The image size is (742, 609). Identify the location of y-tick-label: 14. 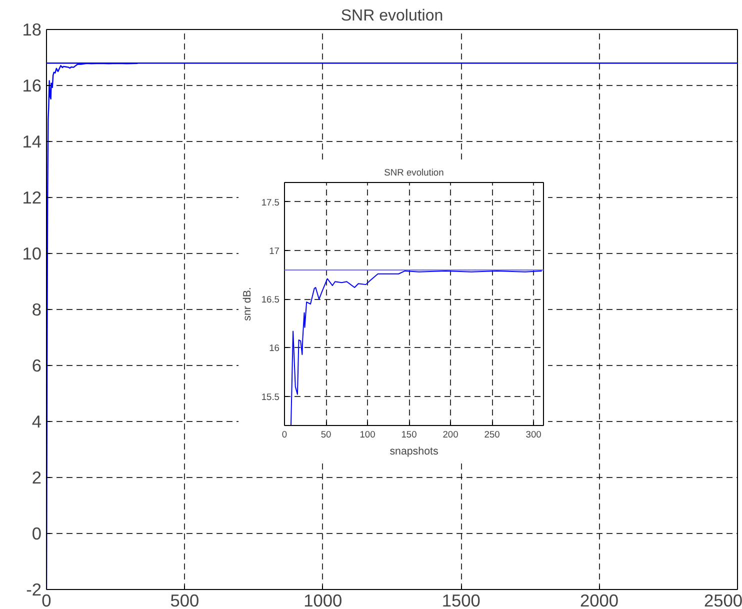
(32, 142).